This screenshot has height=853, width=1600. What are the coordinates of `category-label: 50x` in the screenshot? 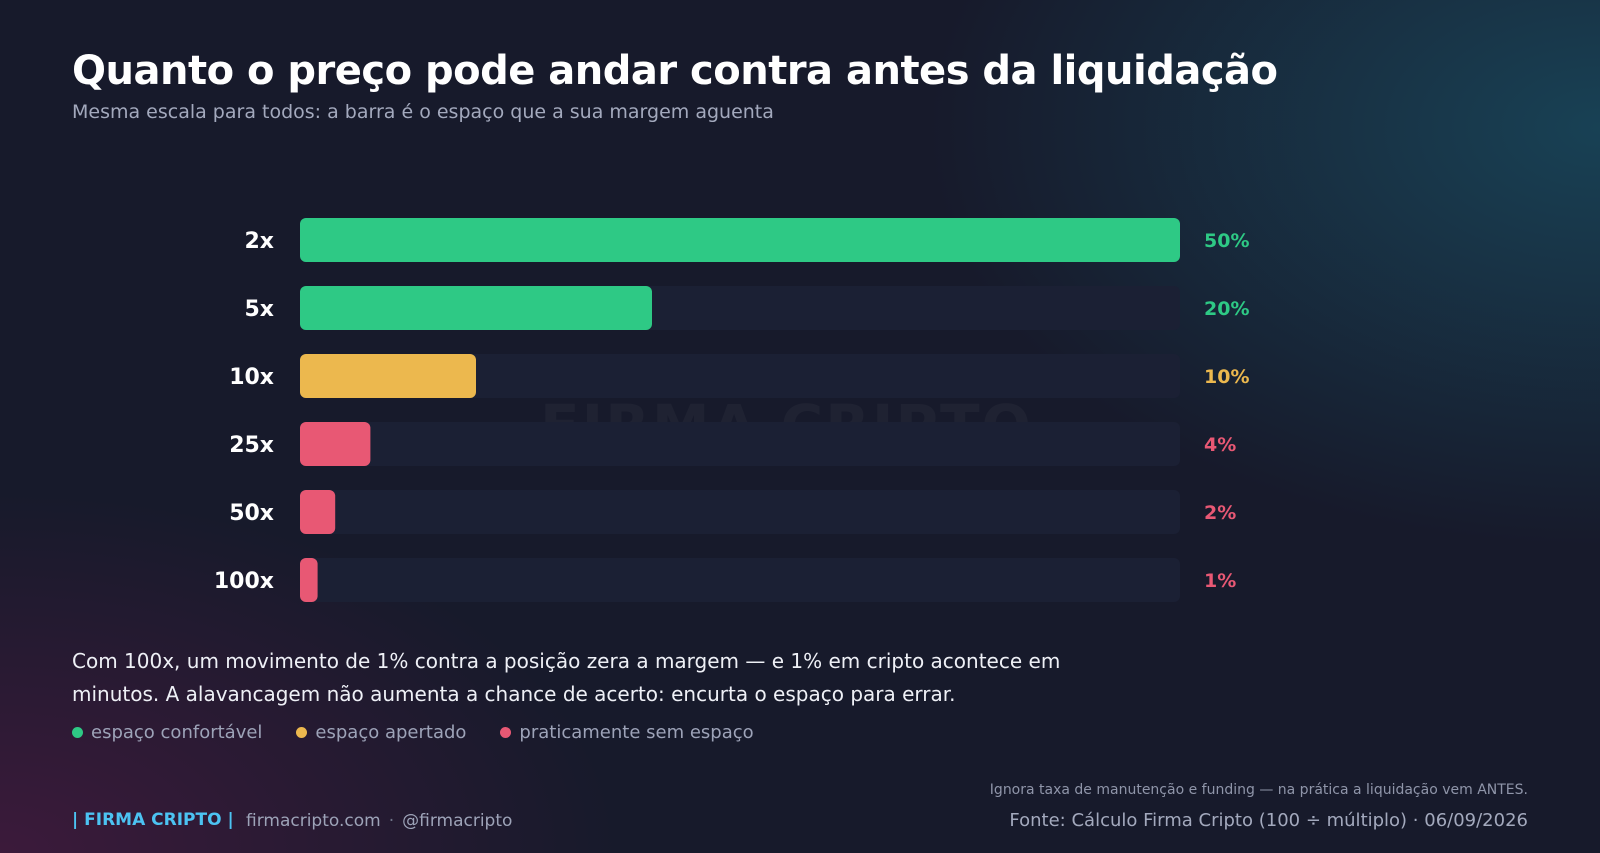 It's located at (251, 513).